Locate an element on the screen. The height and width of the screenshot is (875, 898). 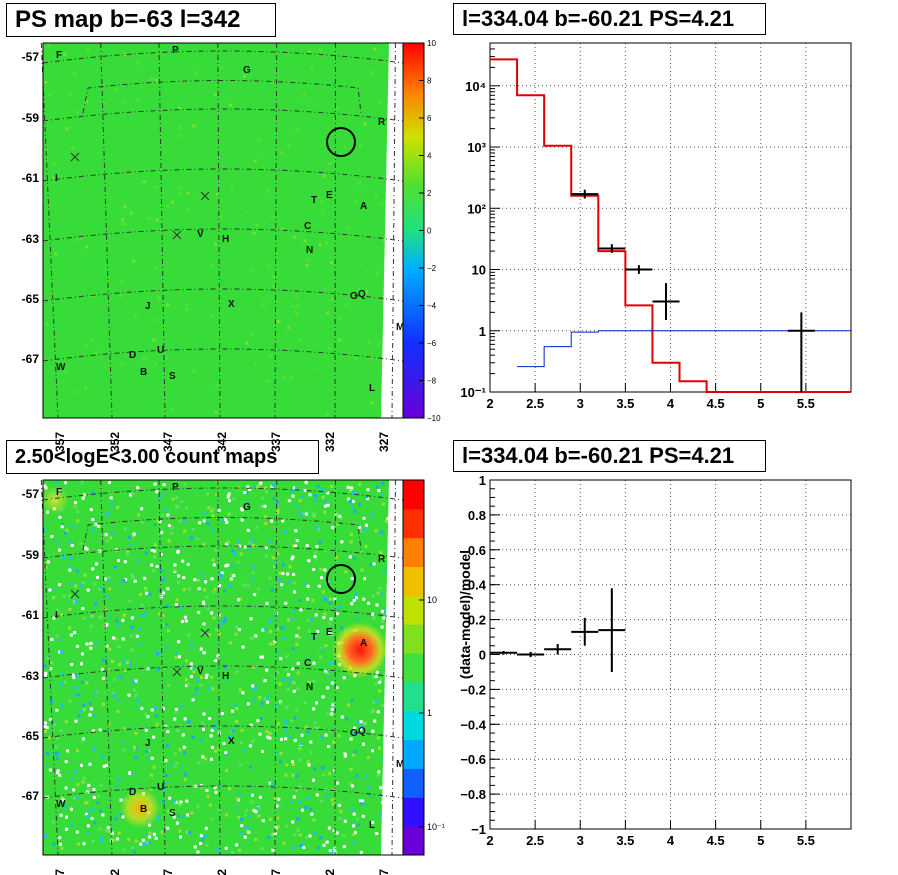
source-label-f: F is located at coordinates (59, 55).